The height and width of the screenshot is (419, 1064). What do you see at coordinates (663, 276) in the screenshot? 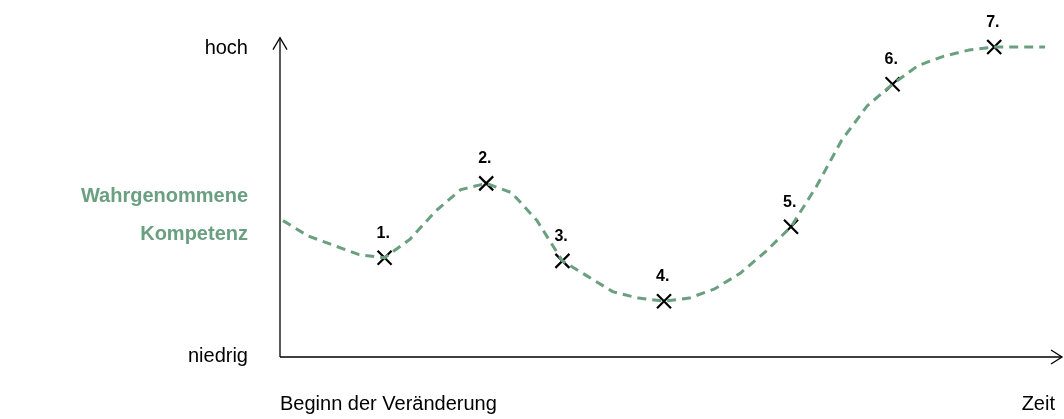
I see `annotation: 4.` at bounding box center [663, 276].